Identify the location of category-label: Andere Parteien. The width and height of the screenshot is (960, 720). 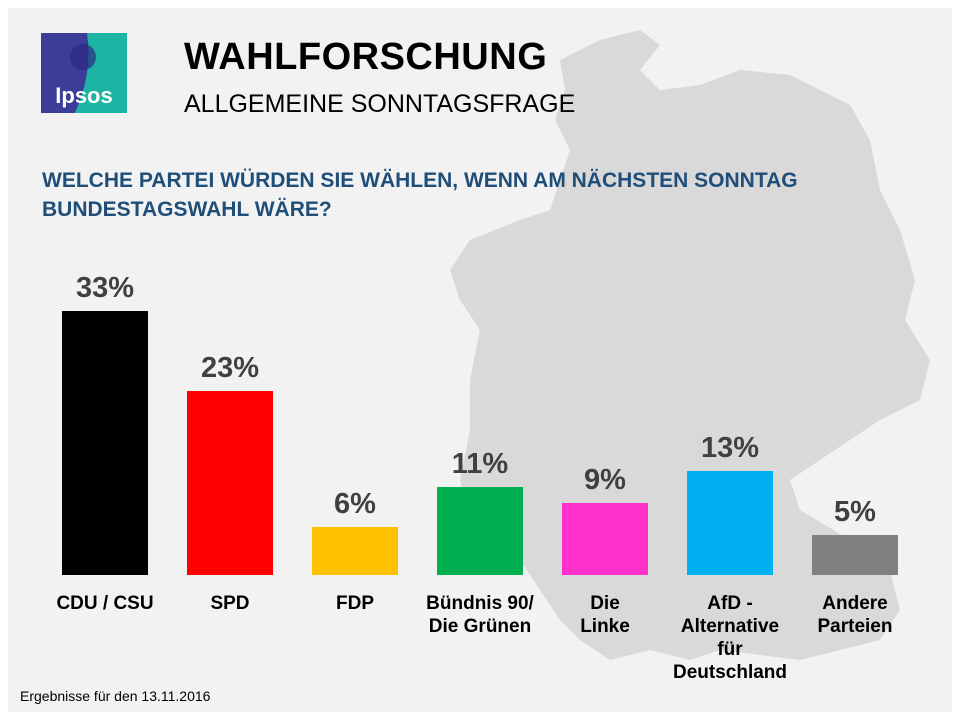
(855, 615).